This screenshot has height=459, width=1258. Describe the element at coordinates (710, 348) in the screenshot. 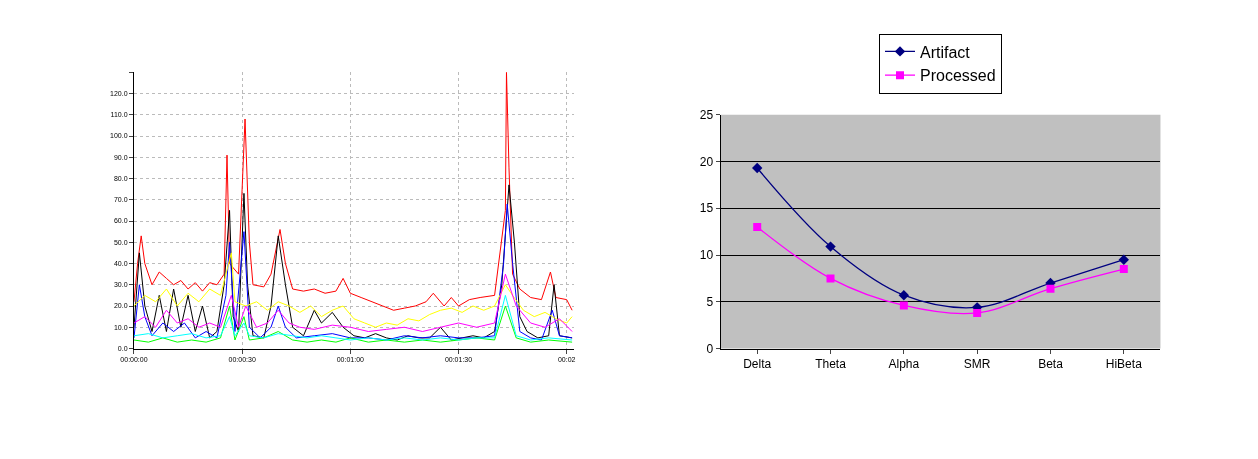

I see `y-tick-label: 0` at that location.